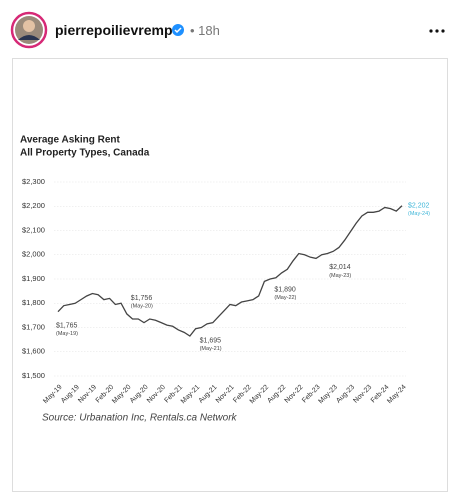 The image size is (460, 500). Describe the element at coordinates (33, 326) in the screenshot. I see `y-tick-label: $1,700` at that location.